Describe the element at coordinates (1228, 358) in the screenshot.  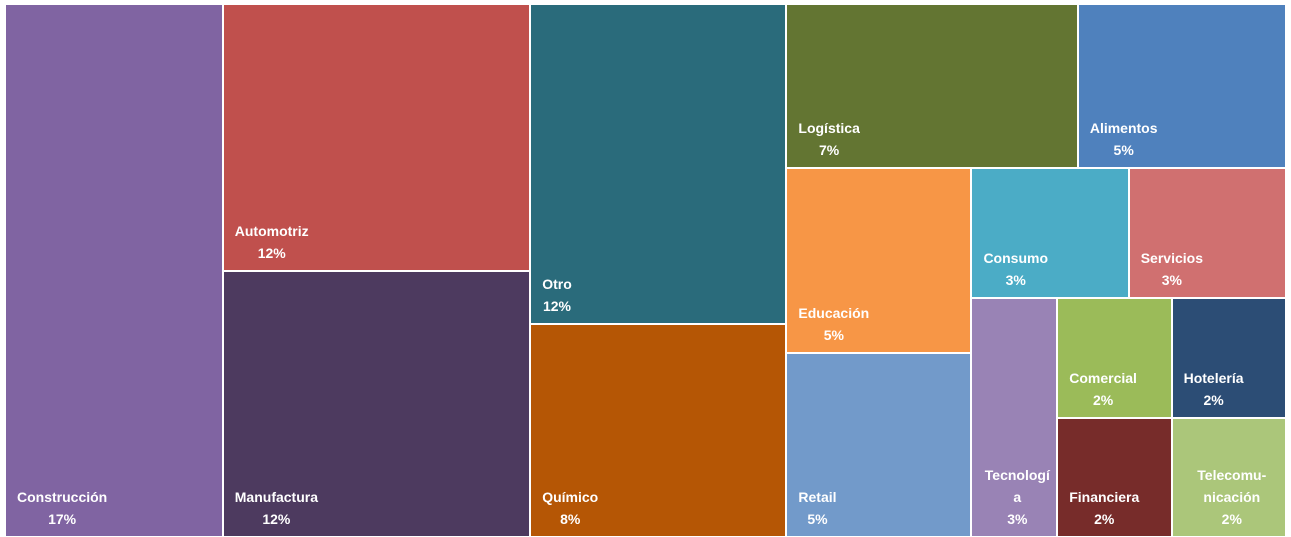
I see `tile: Hotelería 2%` at that location.